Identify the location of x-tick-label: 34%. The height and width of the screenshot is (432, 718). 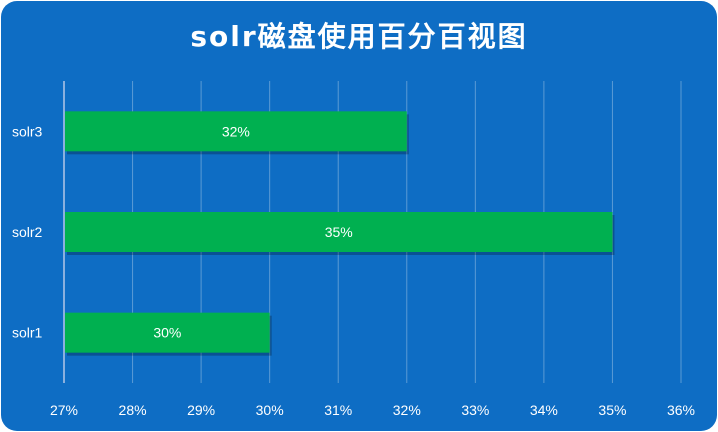
(544, 410).